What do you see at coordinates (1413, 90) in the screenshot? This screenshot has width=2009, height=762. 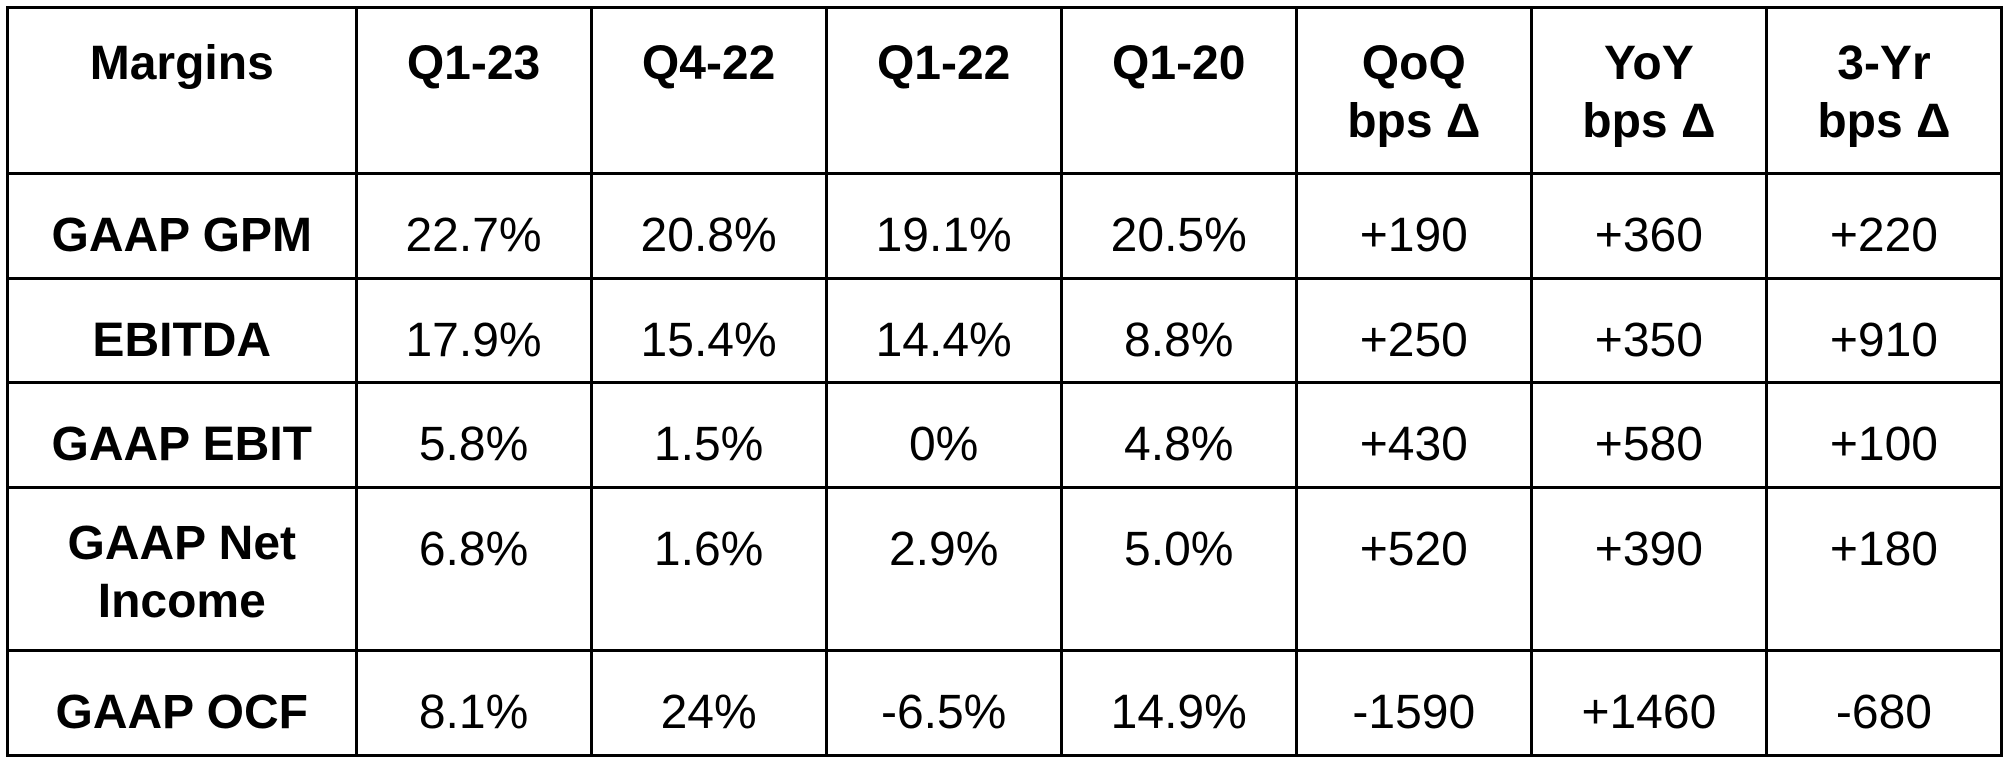 I see `header-cell-qoq: QoQ bps Δ` at bounding box center [1413, 90].